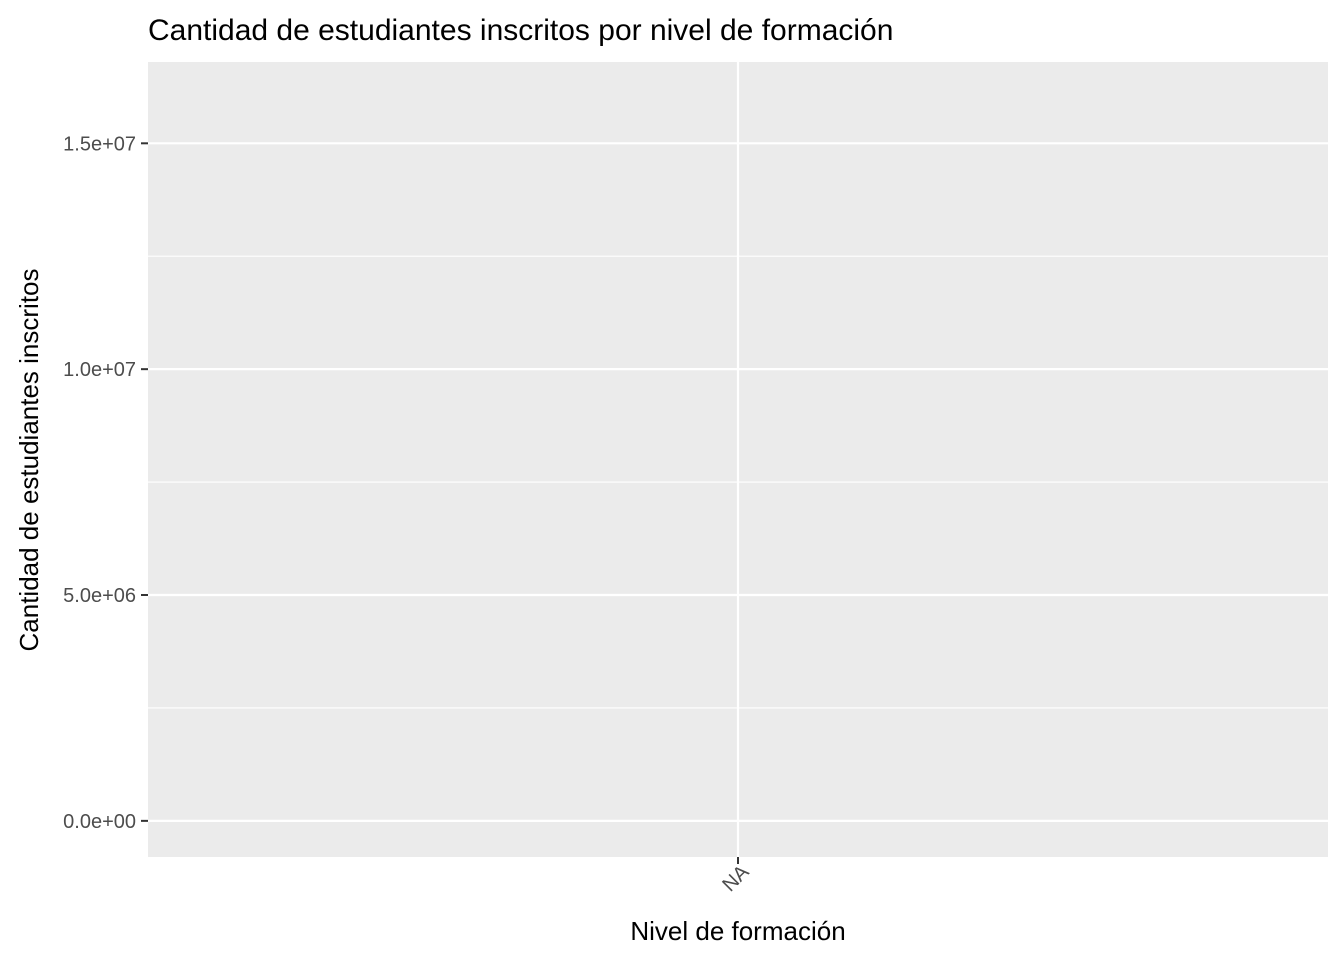 The width and height of the screenshot is (1344, 960). What do you see at coordinates (99, 822) in the screenshot?
I see `y-tick-label-0: 0.0e+00` at bounding box center [99, 822].